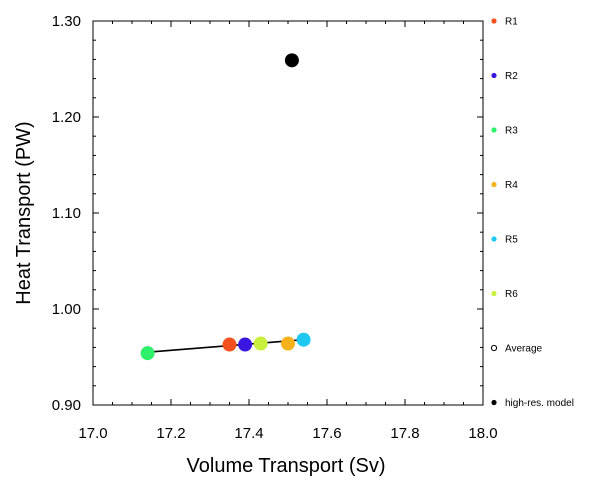  Describe the element at coordinates (511, 240) in the screenshot. I see `legend-label-r5: R5` at that location.